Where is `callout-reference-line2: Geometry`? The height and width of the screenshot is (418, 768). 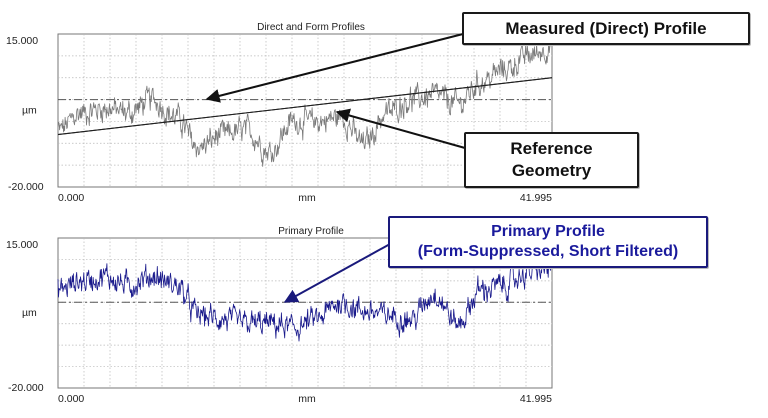 callout-reference-line2: Geometry is located at coordinates (551, 170).